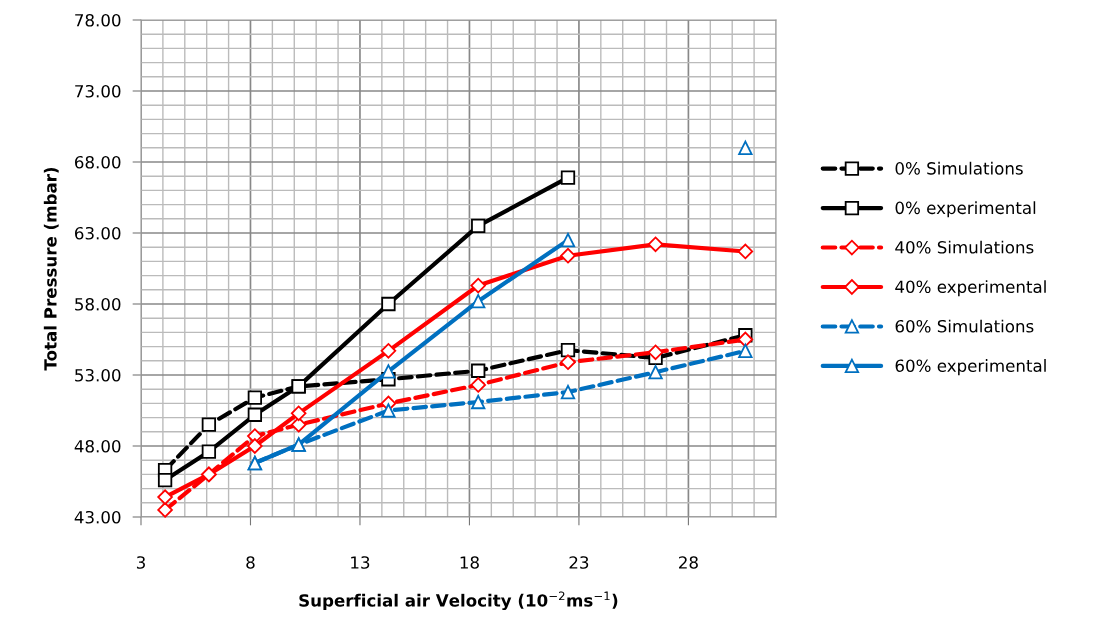 Image resolution: width=1116 pixels, height=630 pixels. Describe the element at coordinates (964, 247) in the screenshot. I see `legend-label: 40% Simulations` at that location.